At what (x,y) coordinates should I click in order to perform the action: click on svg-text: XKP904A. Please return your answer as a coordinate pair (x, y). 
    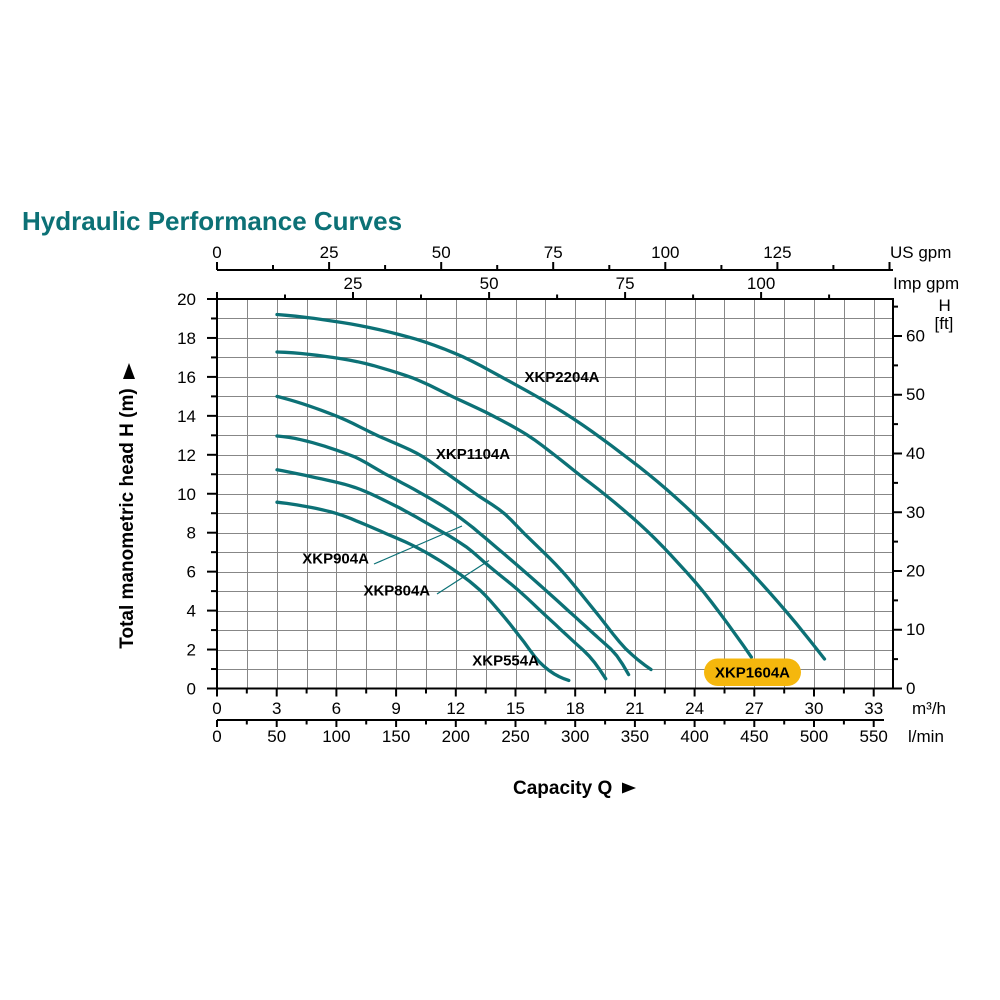
    Looking at the image, I should click on (335, 558).